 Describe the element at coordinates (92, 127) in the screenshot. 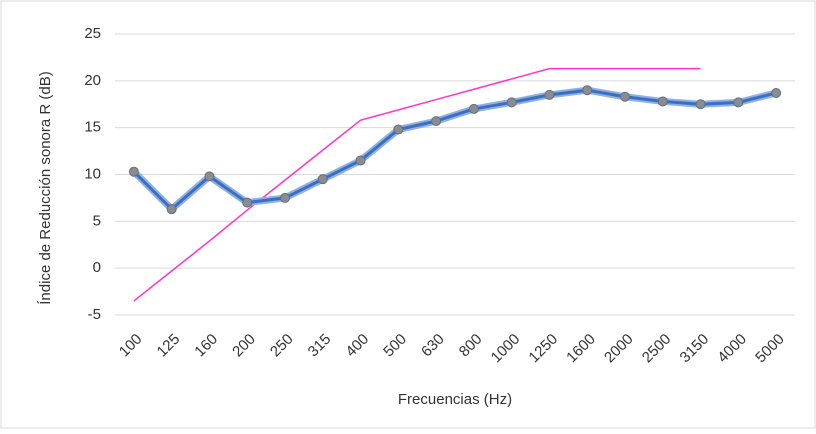

I see `y-tick-label: 15` at that location.